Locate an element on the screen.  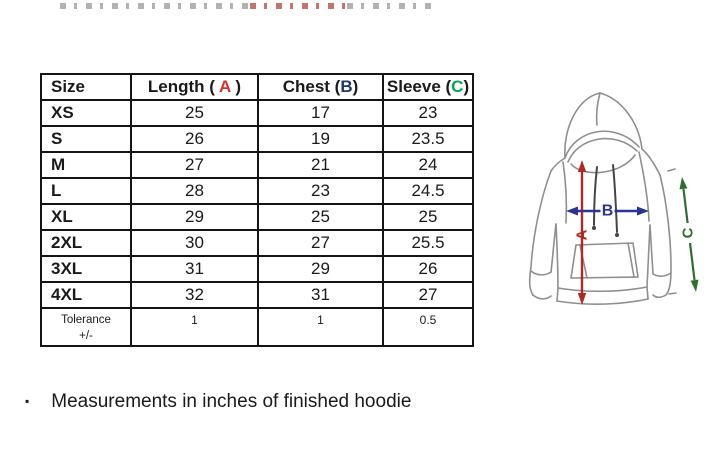
sleeve-value: 23 is located at coordinates (428, 113).